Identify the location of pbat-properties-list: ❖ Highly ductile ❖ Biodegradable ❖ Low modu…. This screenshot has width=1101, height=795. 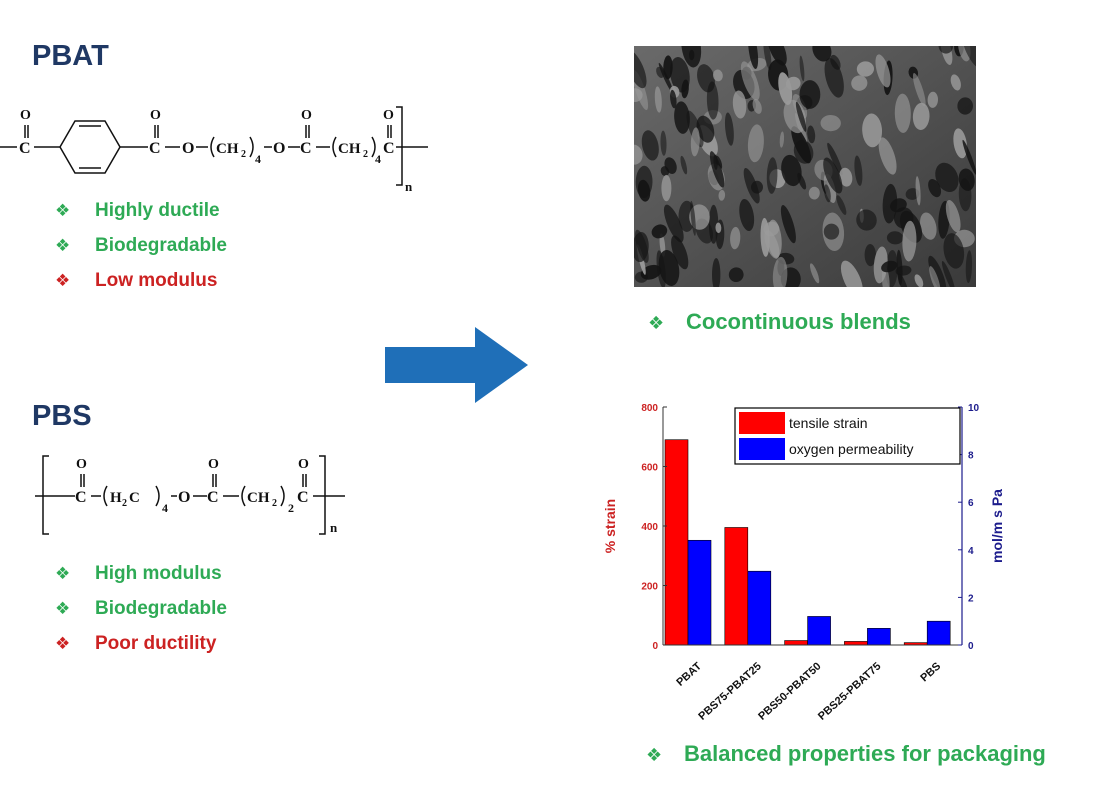
(141, 245).